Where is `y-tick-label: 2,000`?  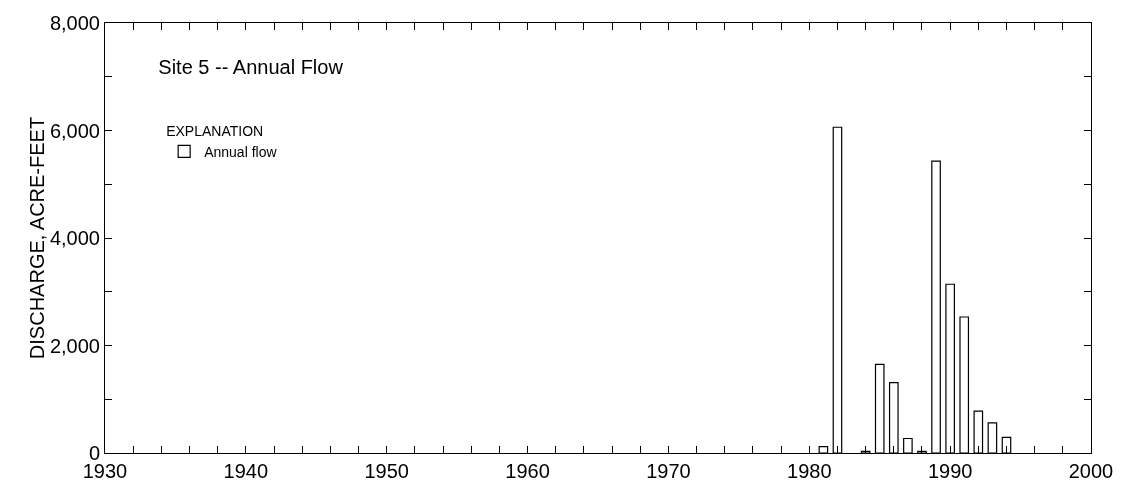
y-tick-label: 2,000 is located at coordinates (74, 345).